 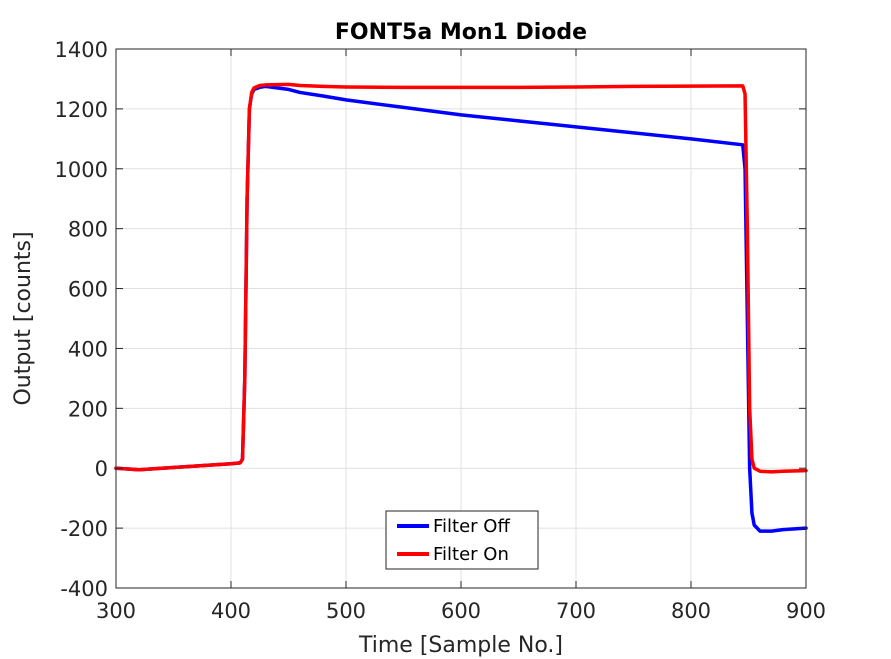 What do you see at coordinates (88, 349) in the screenshot?
I see `y-tick-label: 400` at bounding box center [88, 349].